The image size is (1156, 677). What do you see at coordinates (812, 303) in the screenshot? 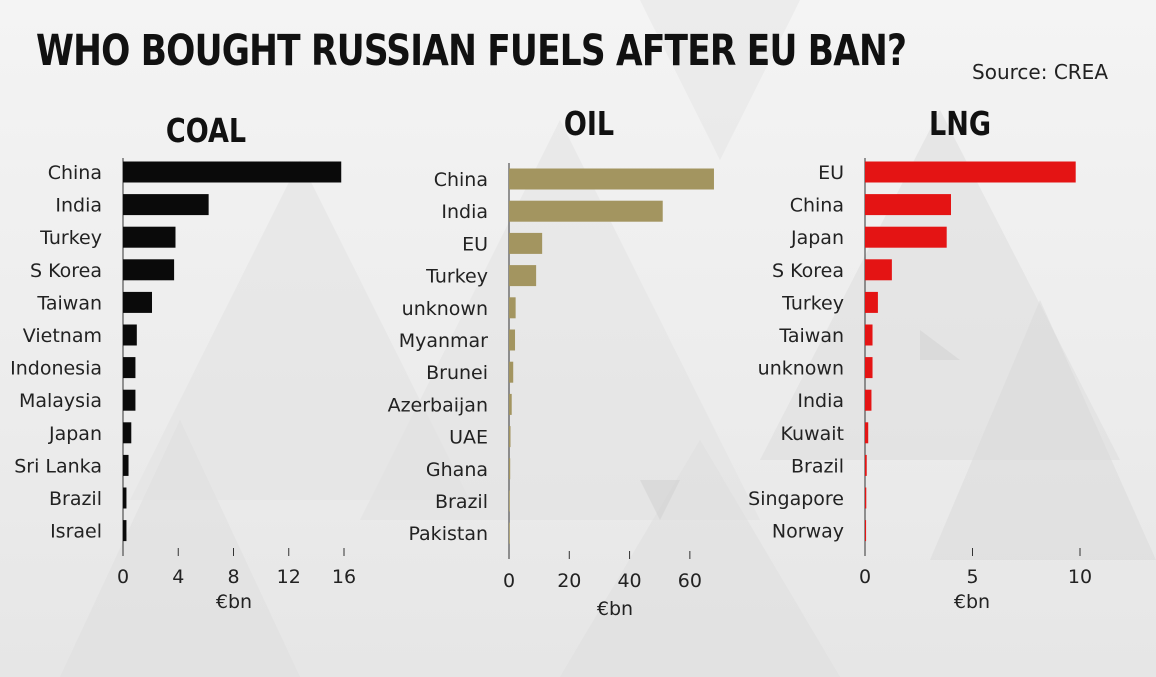
I see `lng-category-label: Turkey` at bounding box center [812, 303].